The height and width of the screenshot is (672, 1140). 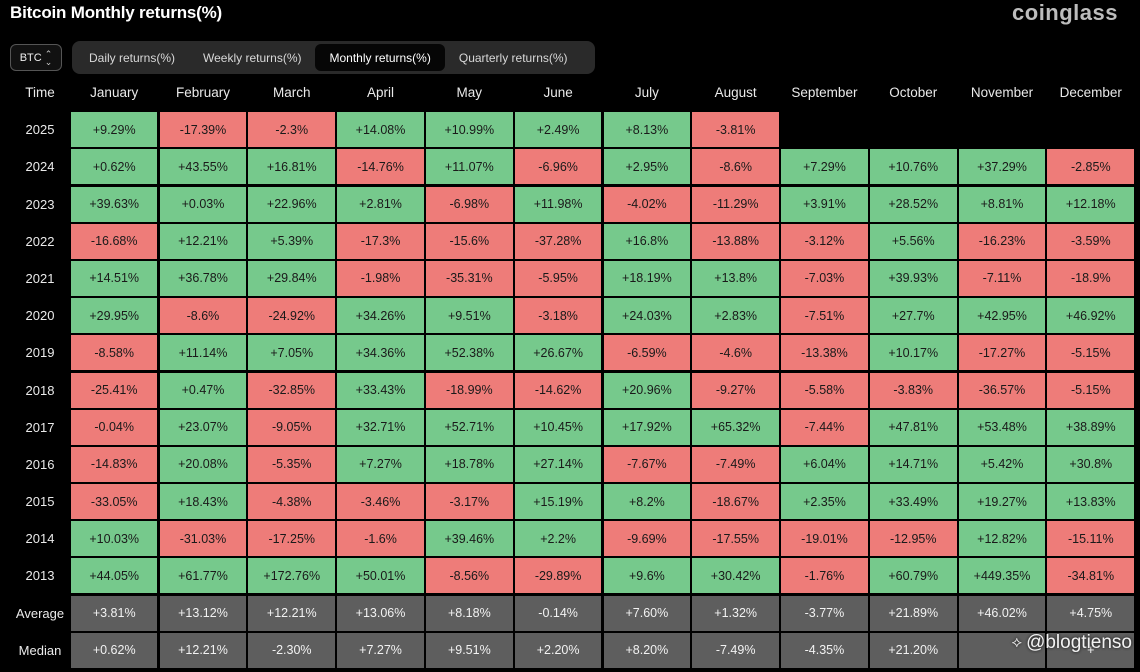 I want to click on return-cell: -1.6%, so click(x=380, y=539).